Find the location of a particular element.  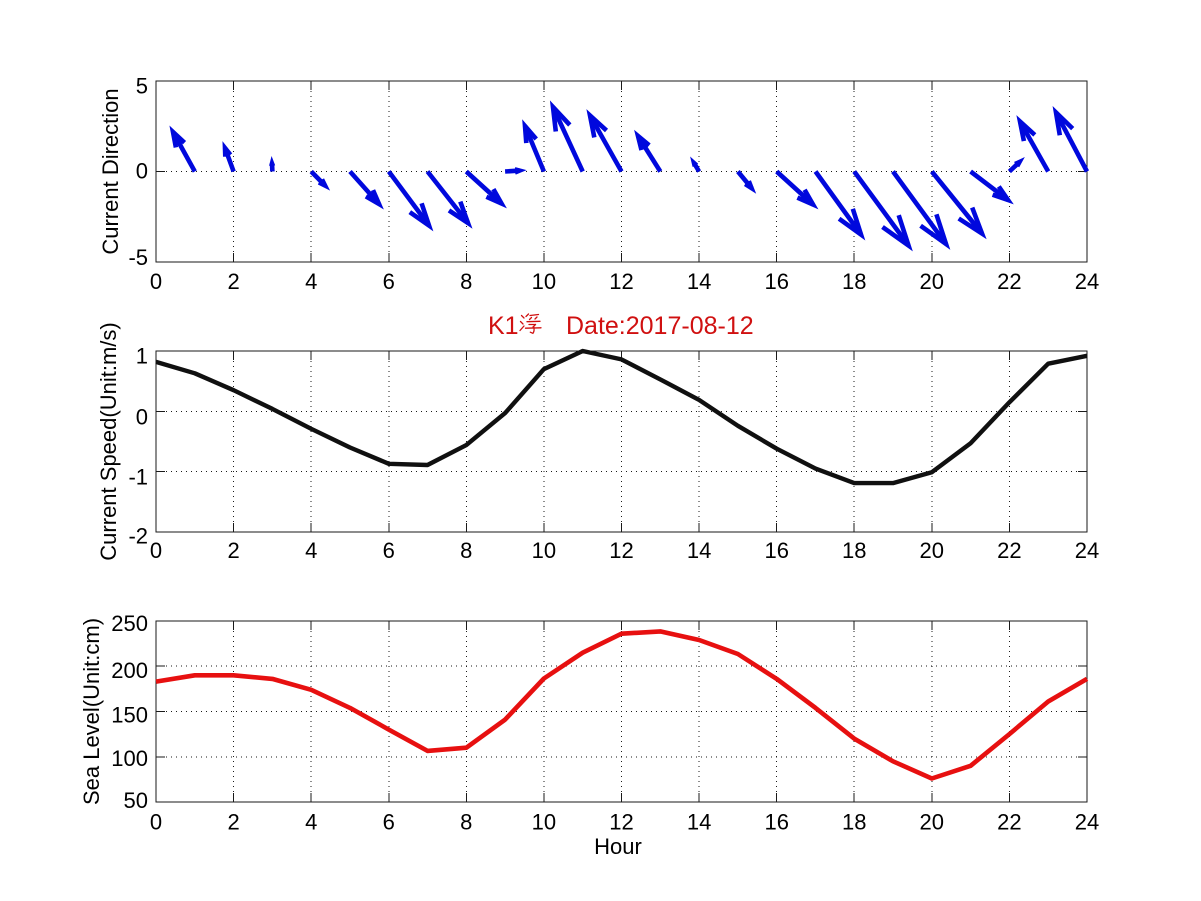

svg-text: 200 is located at coordinates (129, 670).